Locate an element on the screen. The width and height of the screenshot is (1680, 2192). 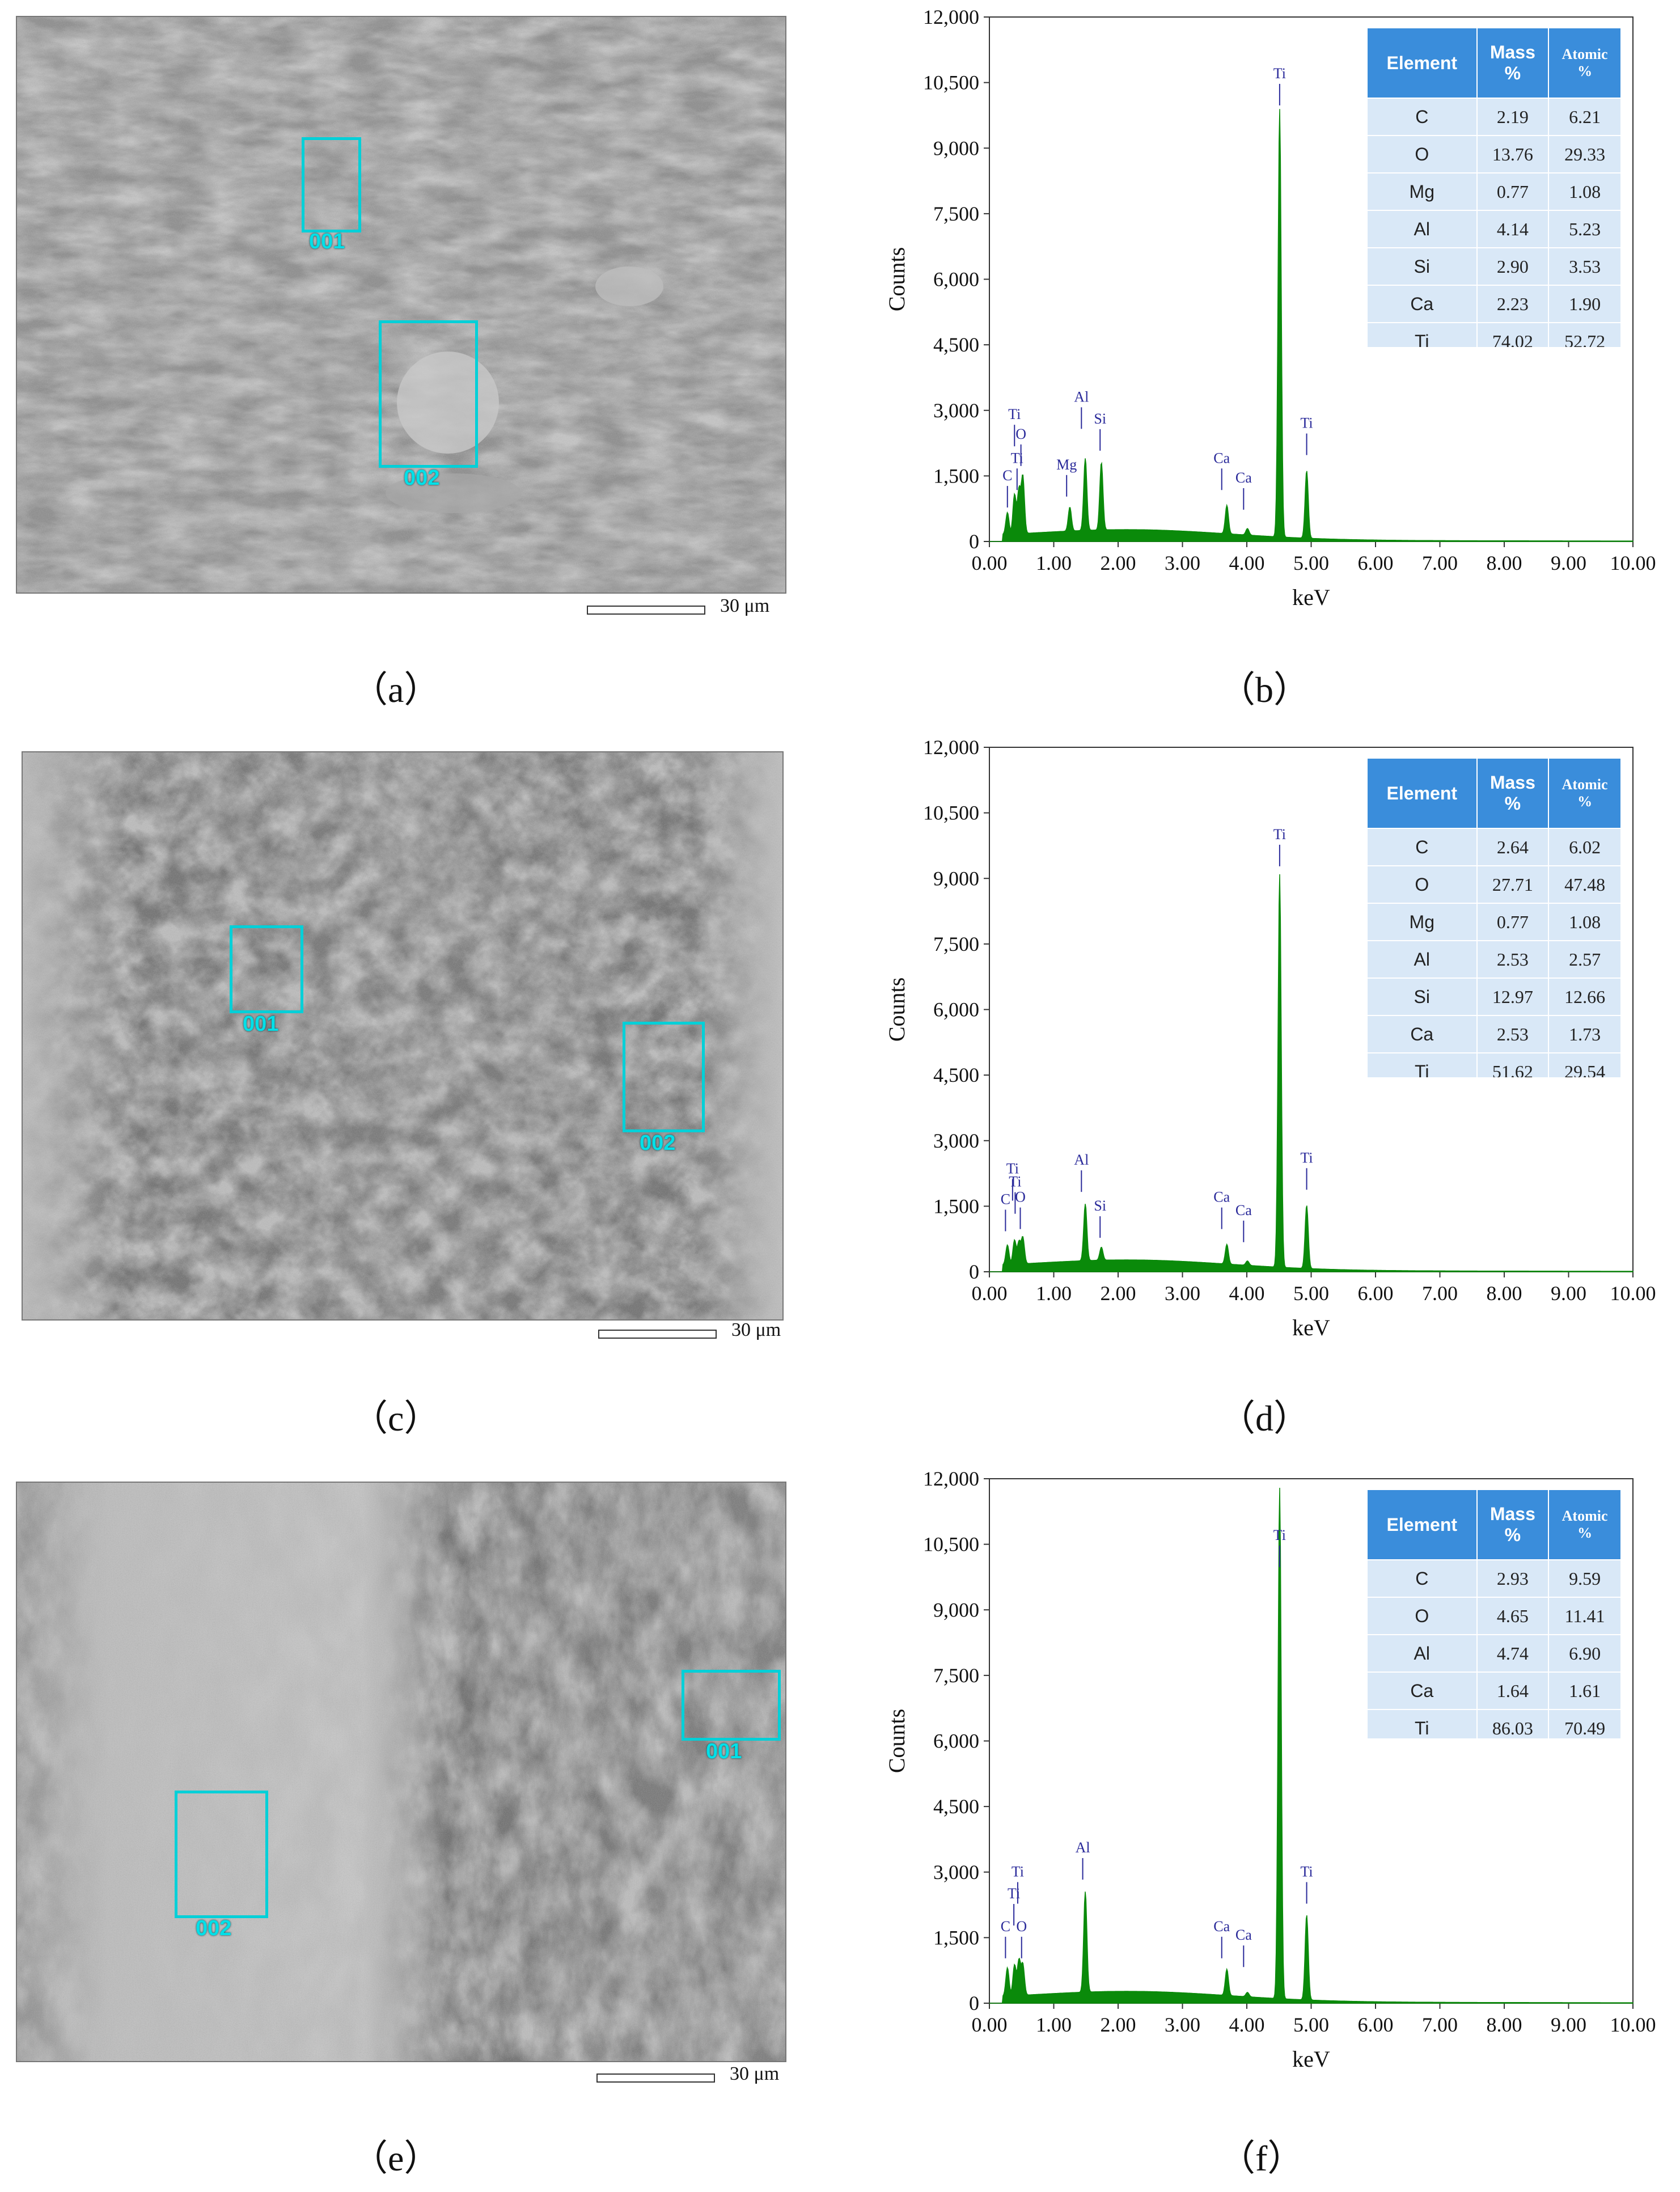
value-cell: 0.77 is located at coordinates (1513, 922).